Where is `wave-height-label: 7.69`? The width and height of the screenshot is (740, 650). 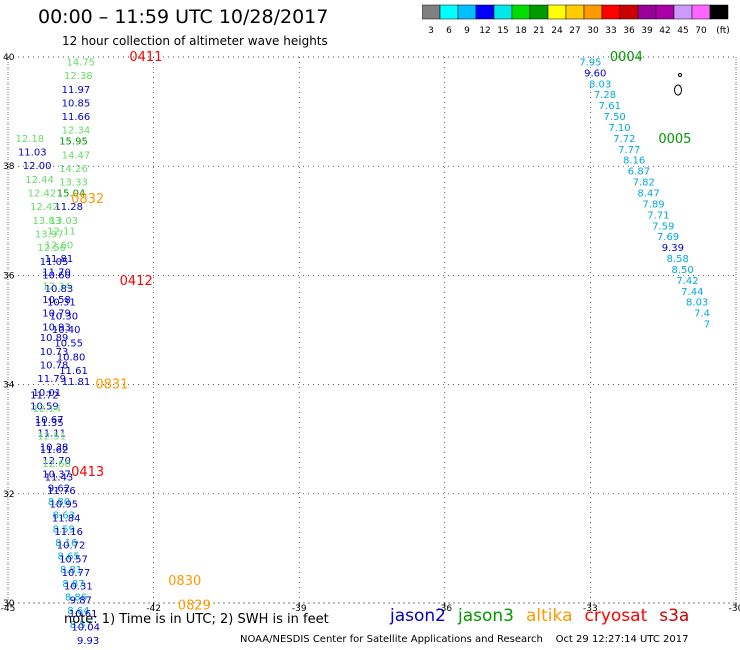 wave-height-label: 7.69 is located at coordinates (668, 237).